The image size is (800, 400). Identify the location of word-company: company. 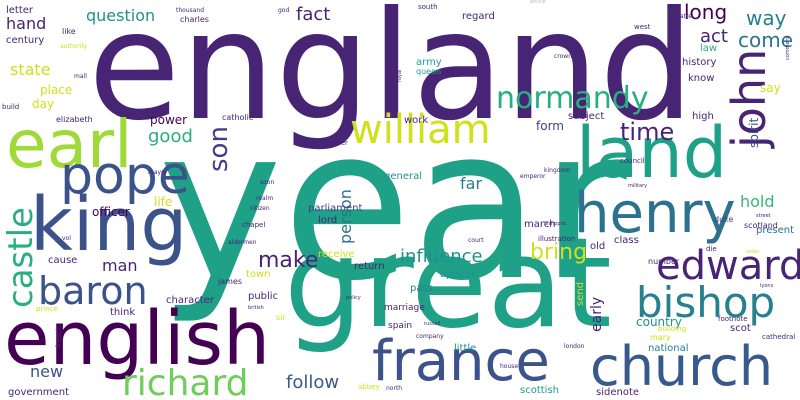
(430, 336).